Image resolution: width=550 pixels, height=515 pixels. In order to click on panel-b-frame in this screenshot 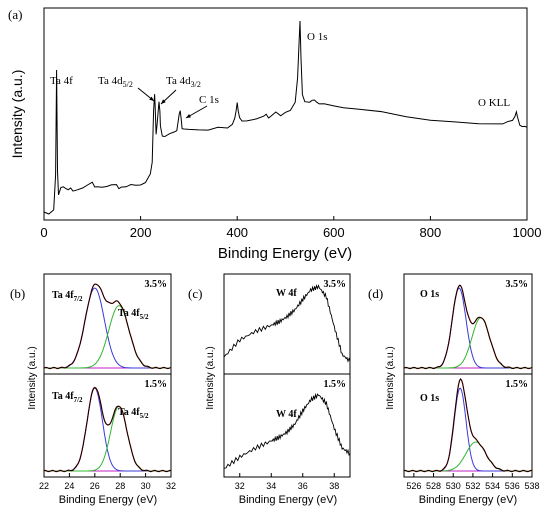, I will do `click(107, 375)`.